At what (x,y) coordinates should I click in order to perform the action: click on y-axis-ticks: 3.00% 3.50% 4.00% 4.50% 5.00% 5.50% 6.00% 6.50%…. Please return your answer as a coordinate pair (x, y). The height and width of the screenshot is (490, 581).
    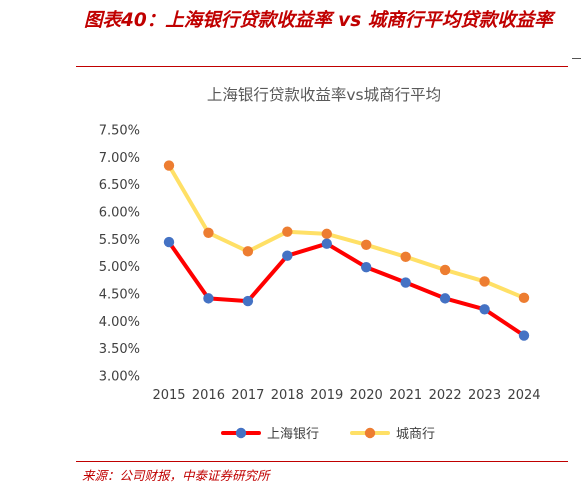
    Looking at the image, I should click on (119, 254).